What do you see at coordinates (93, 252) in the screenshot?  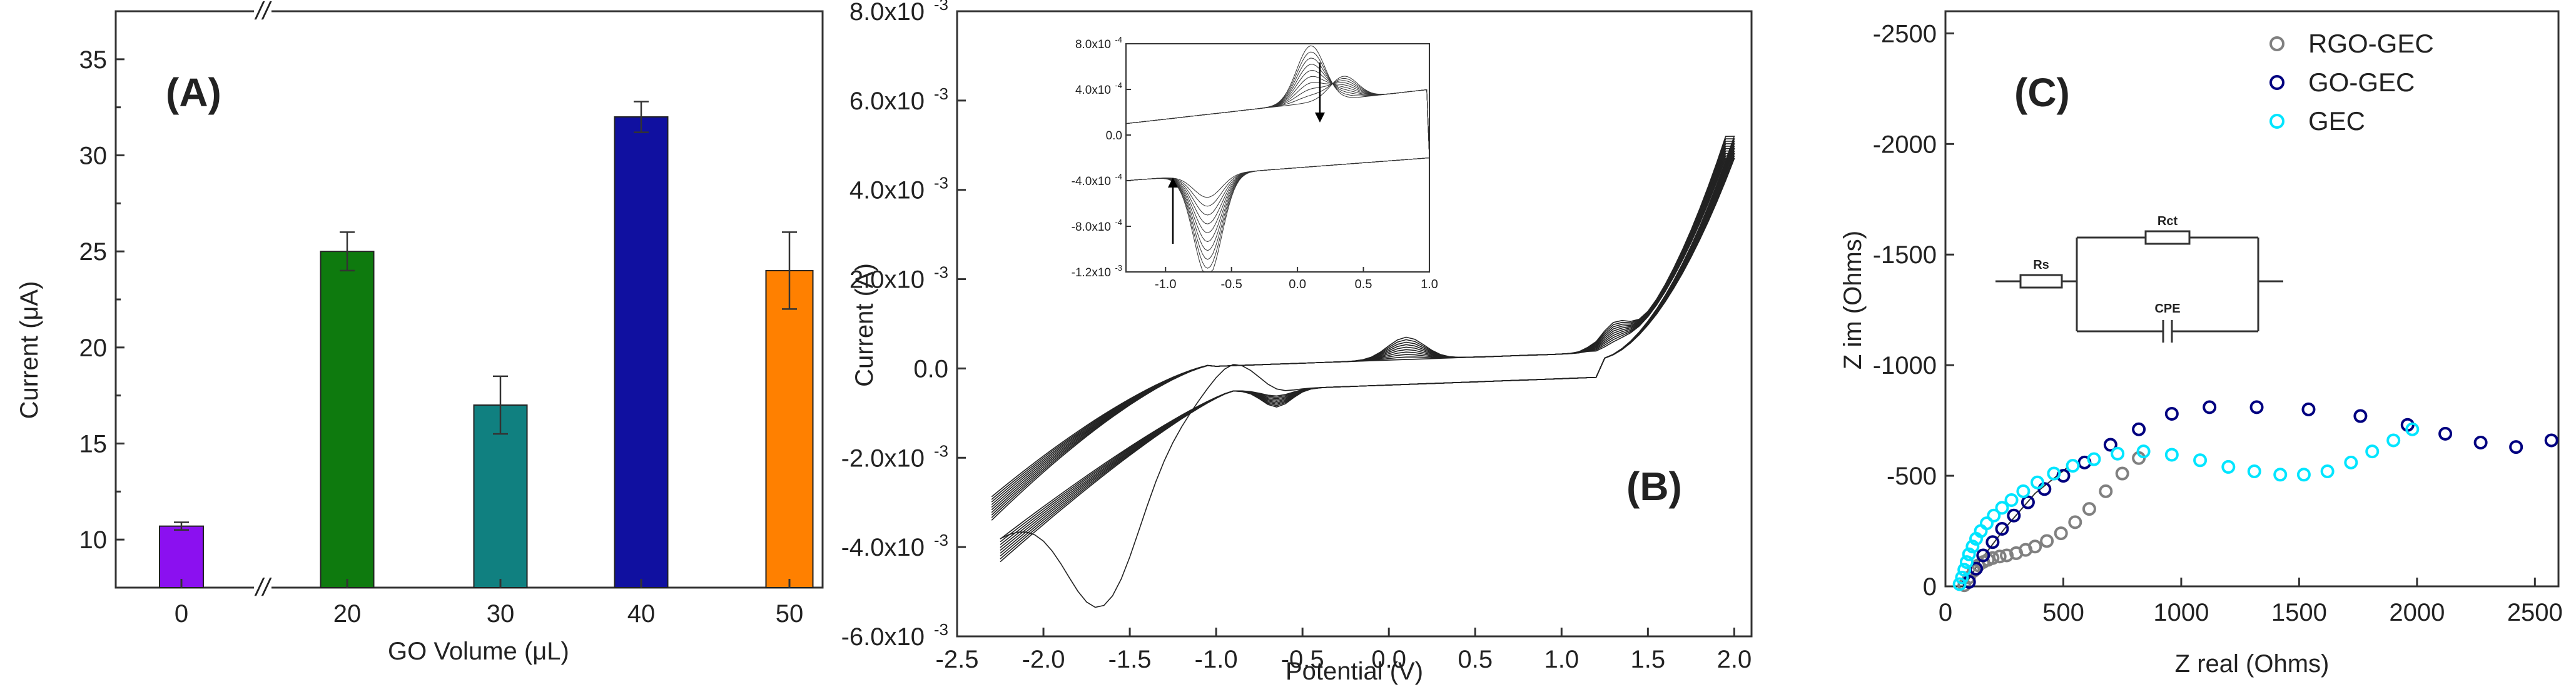 I see `panel-a-ytick-label: 25` at bounding box center [93, 252].